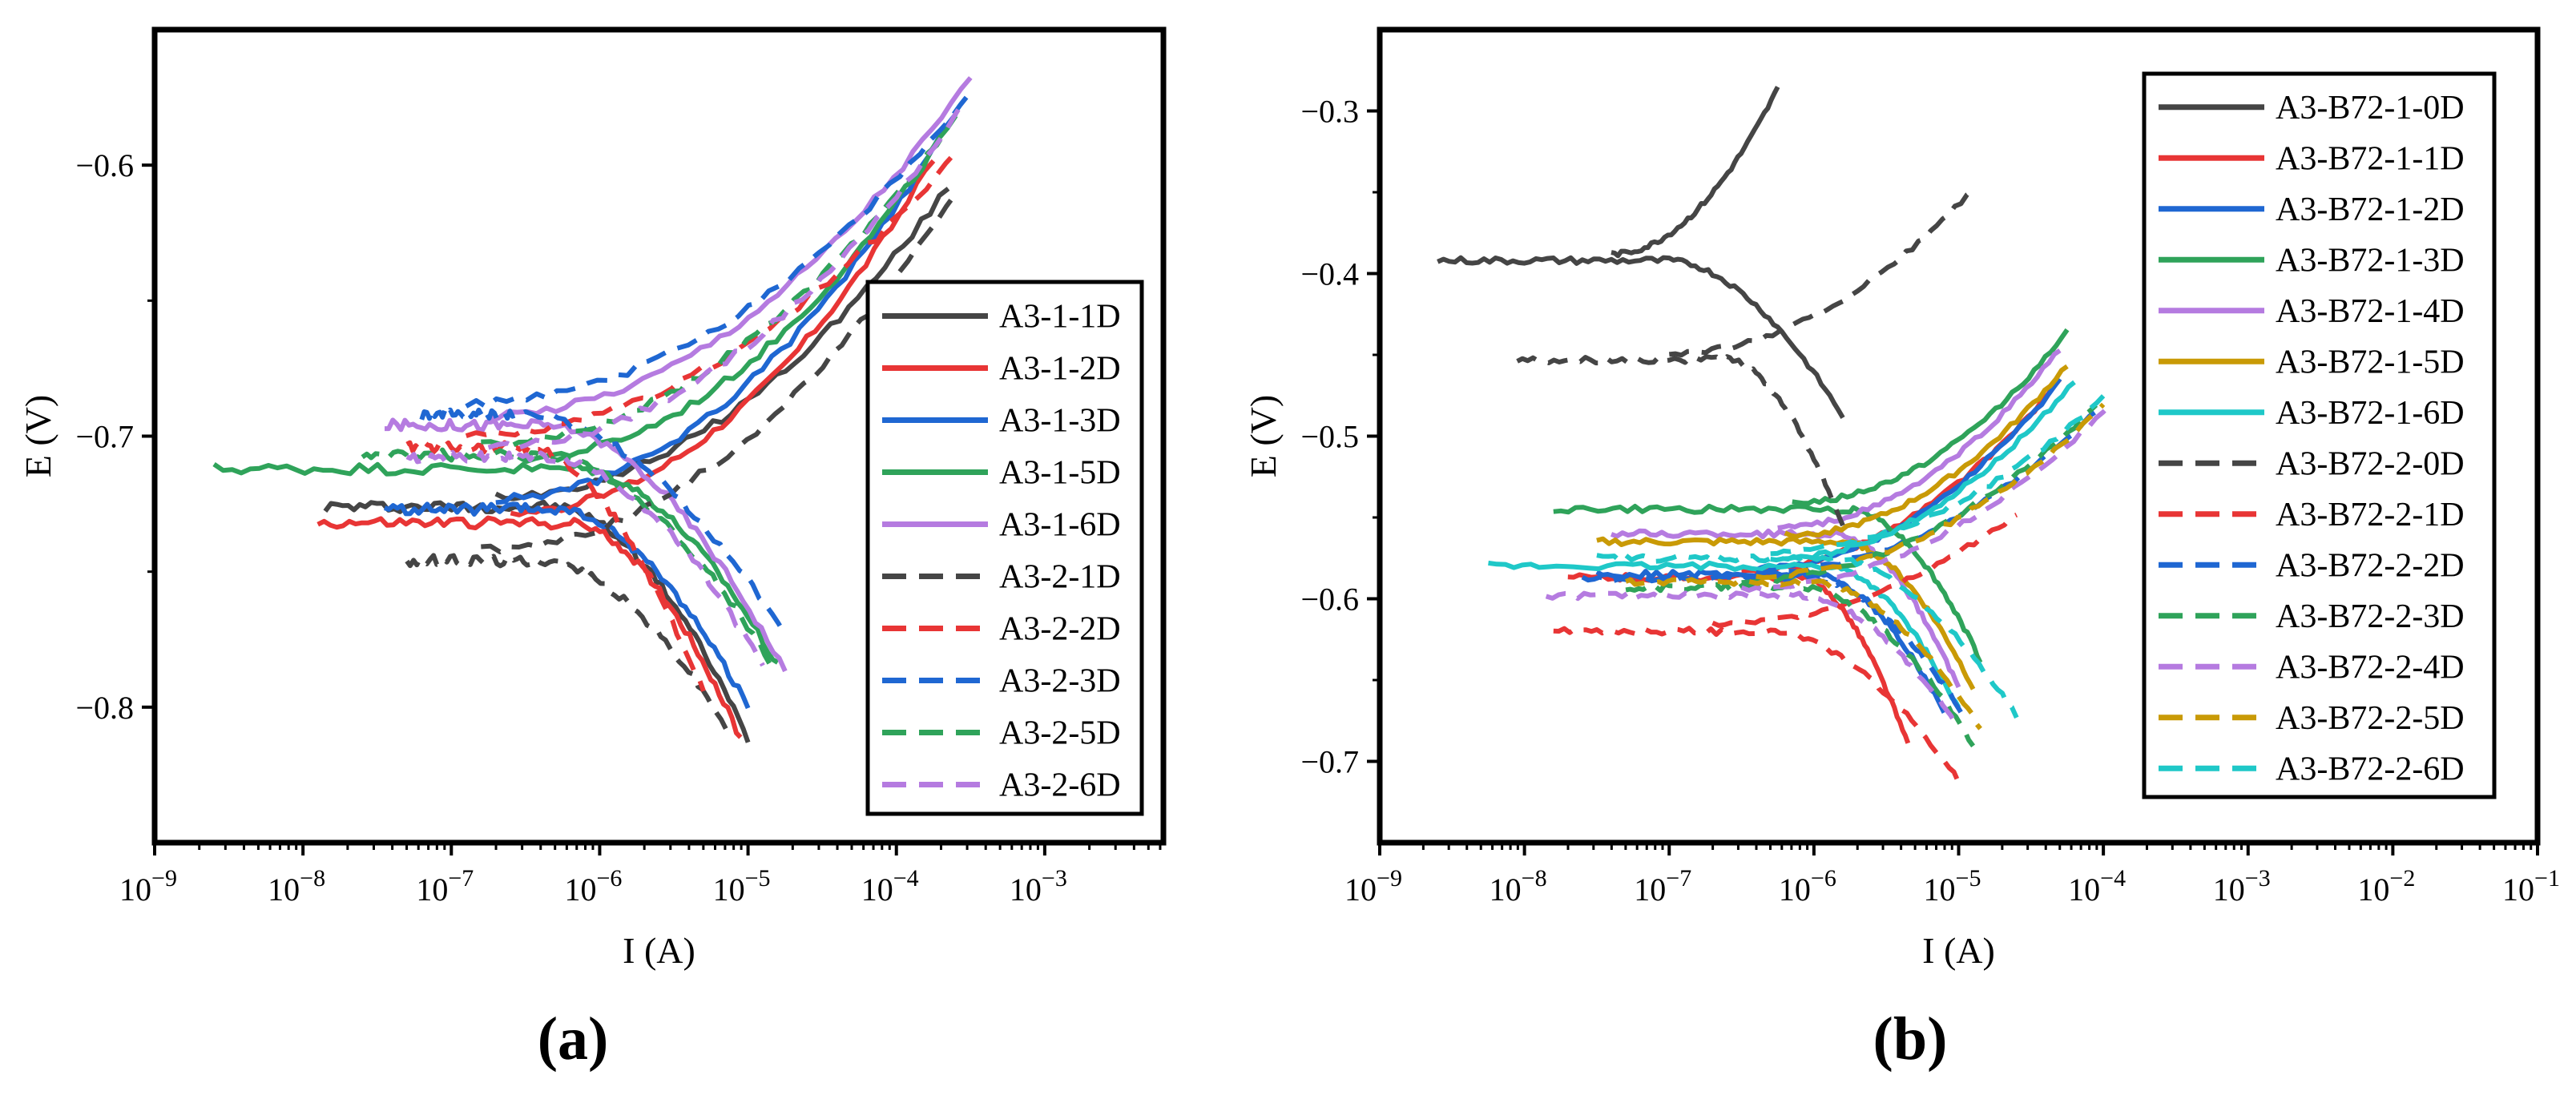 The width and height of the screenshot is (2576, 1099). What do you see at coordinates (2370, 108) in the screenshot?
I see `legend-label: A3-B72-1-0D` at bounding box center [2370, 108].